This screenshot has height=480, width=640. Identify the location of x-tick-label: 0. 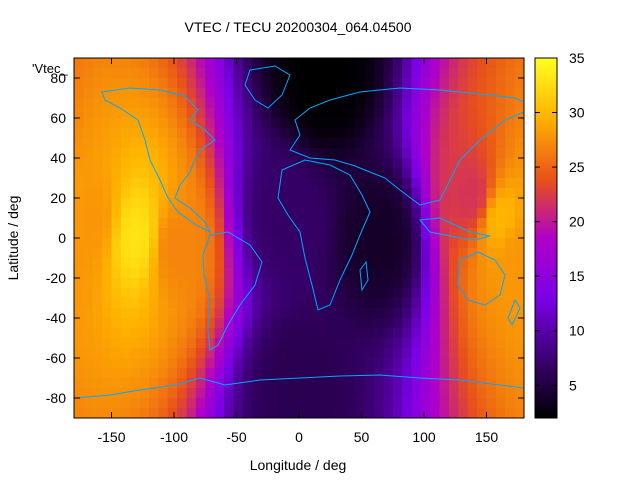
(299, 437).